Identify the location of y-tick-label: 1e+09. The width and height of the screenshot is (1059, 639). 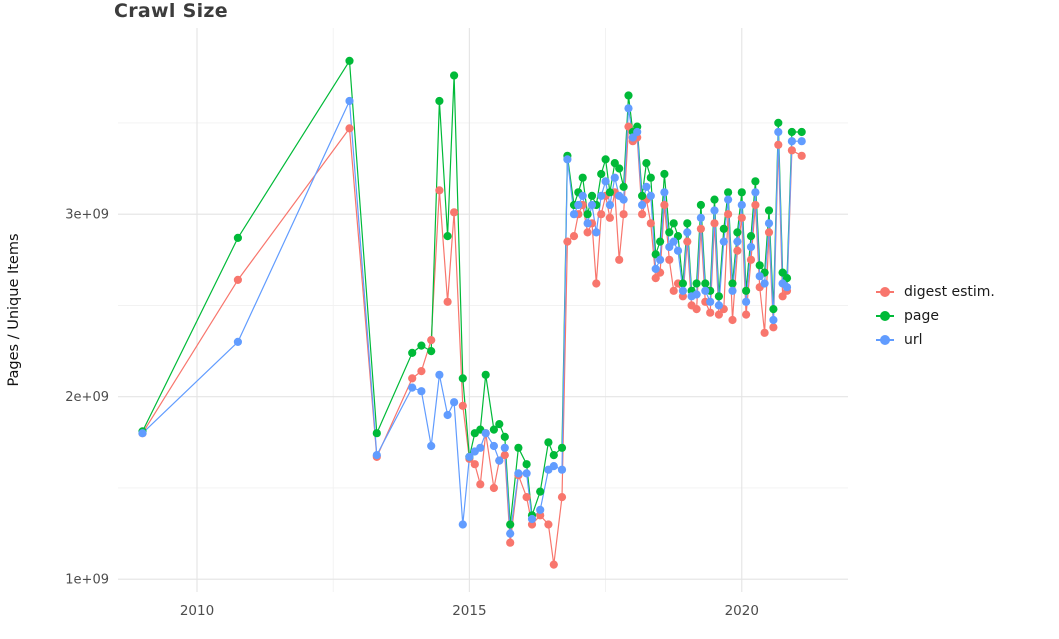
(87, 580).